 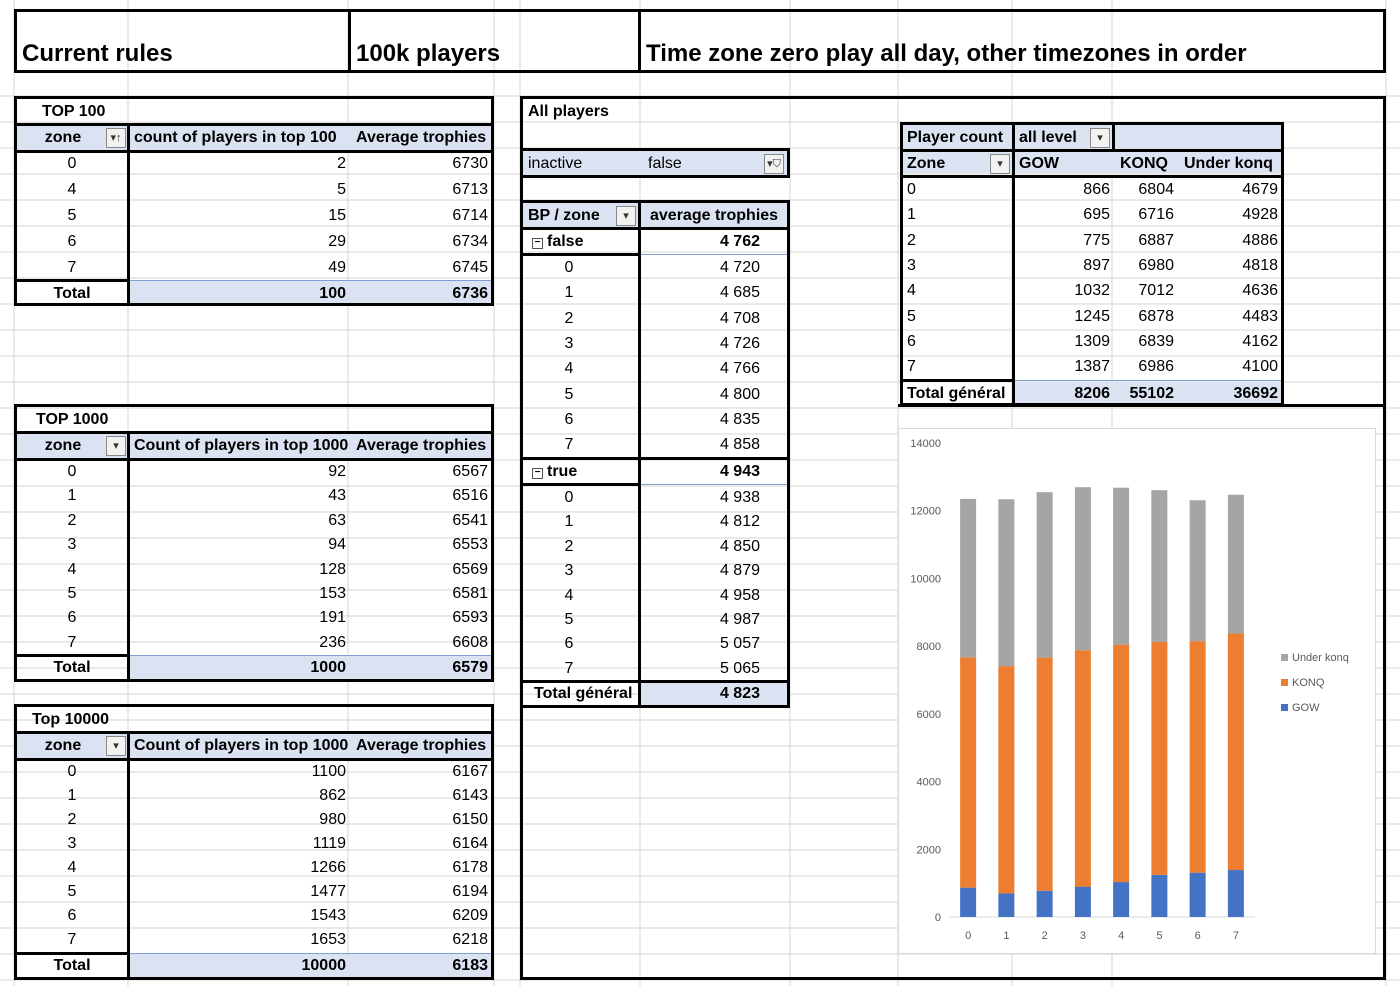 I want to click on y-tick-label: 14000, so click(x=925, y=444).